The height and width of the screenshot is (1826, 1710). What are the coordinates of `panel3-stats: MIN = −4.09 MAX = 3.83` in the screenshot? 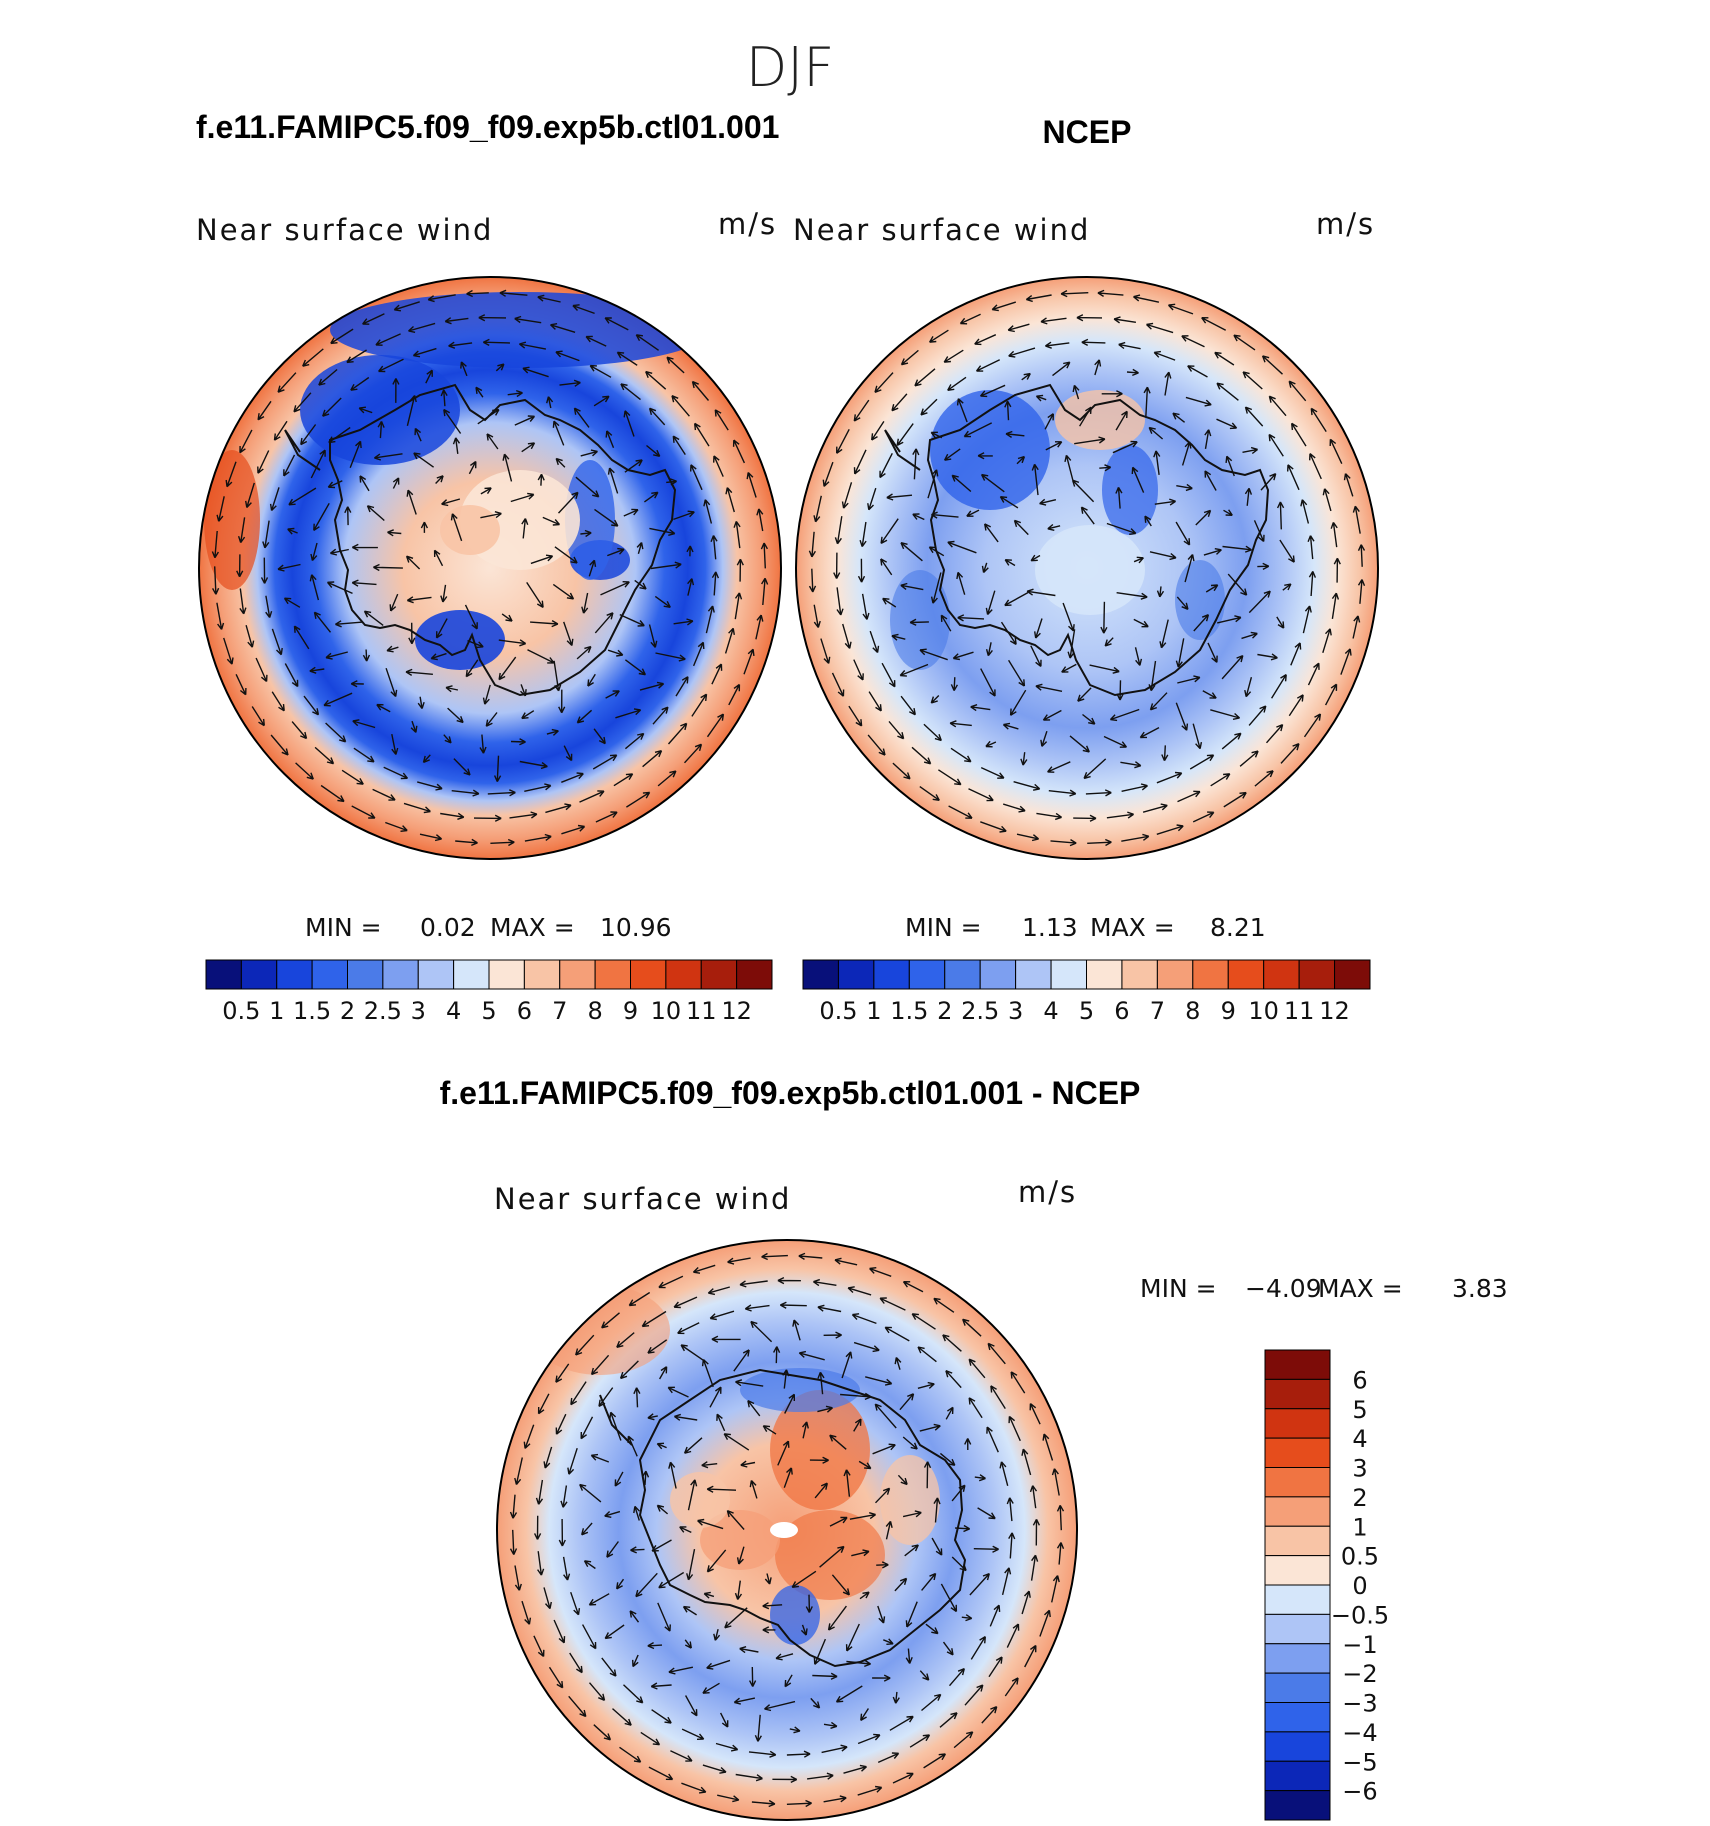 It's located at (1324, 1288).